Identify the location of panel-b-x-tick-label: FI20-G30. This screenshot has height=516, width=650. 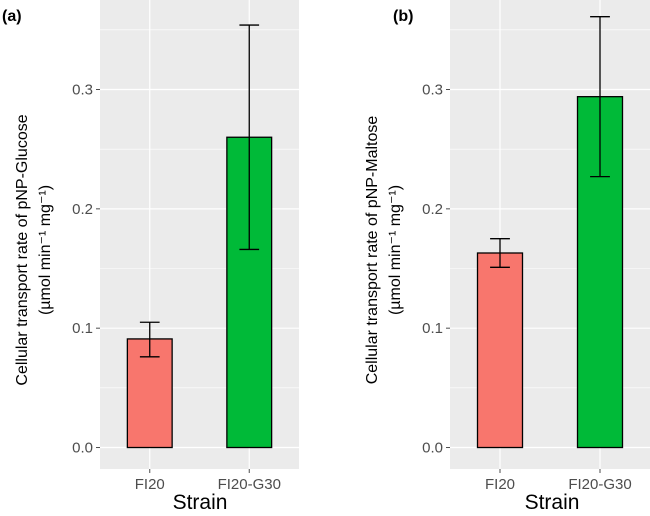
(599, 484).